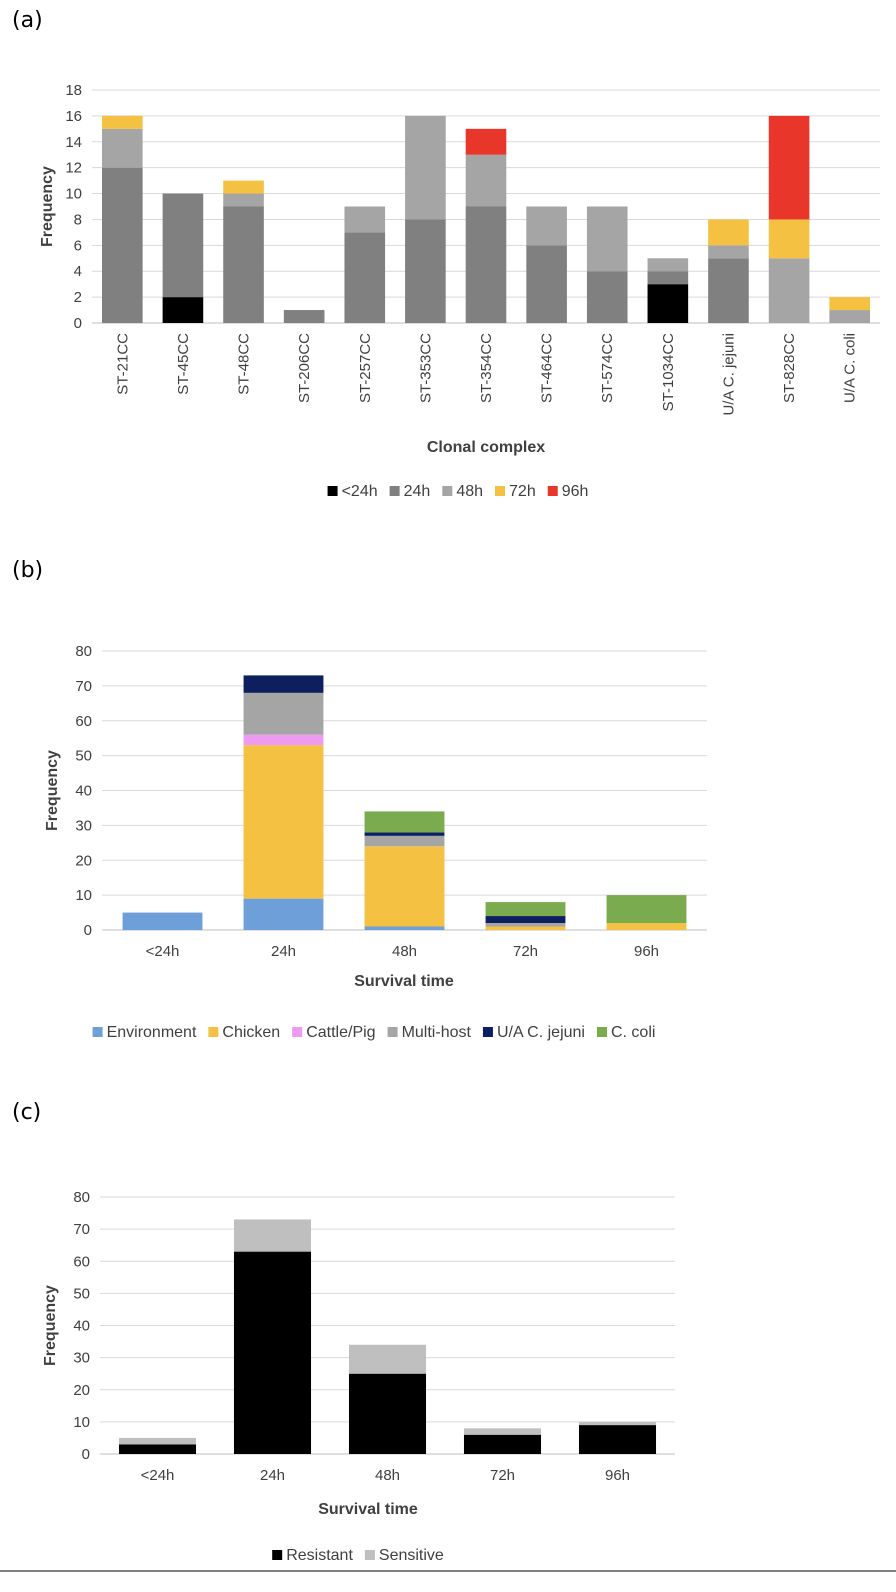  I want to click on legend-item-cattle-pig: Cattle/Pig, so click(334, 1032).